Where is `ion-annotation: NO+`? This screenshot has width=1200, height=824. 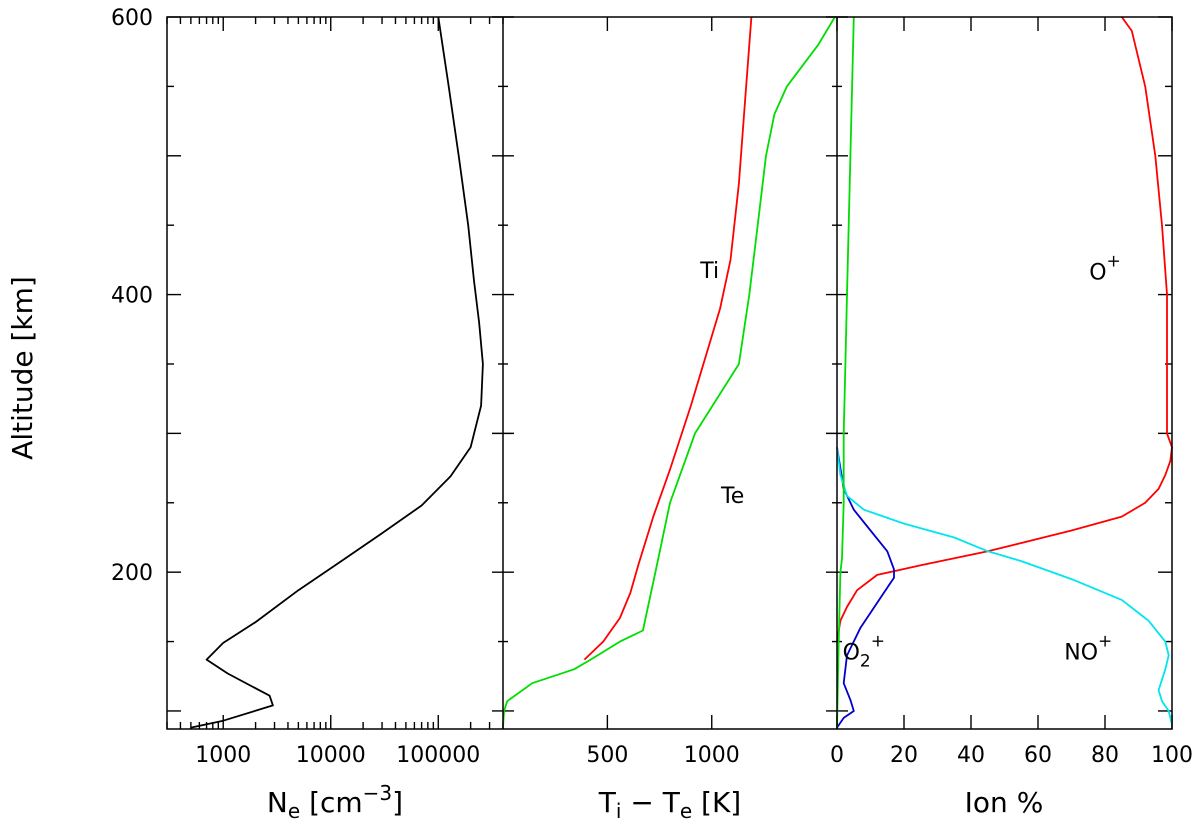
ion-annotation: NO+ is located at coordinates (1088, 649).